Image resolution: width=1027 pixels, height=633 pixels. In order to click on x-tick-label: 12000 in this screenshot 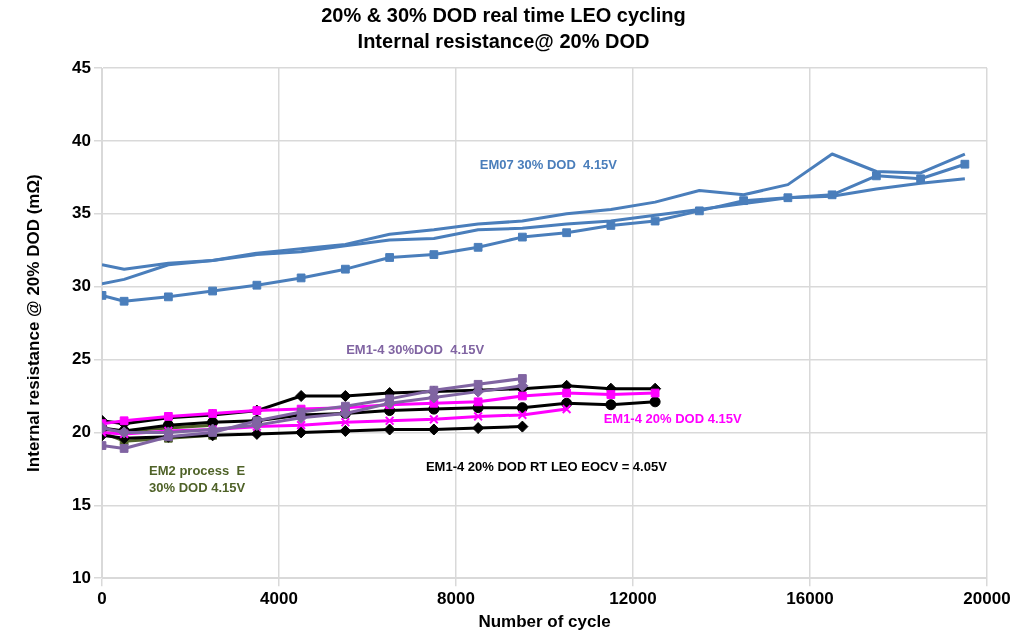, I will do `click(633, 599)`.